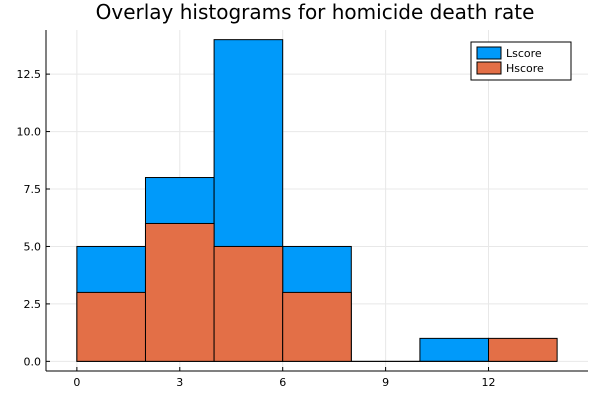 The image size is (600, 400). What do you see at coordinates (385, 382) in the screenshot?
I see `x-tick-label-3: 9` at bounding box center [385, 382].